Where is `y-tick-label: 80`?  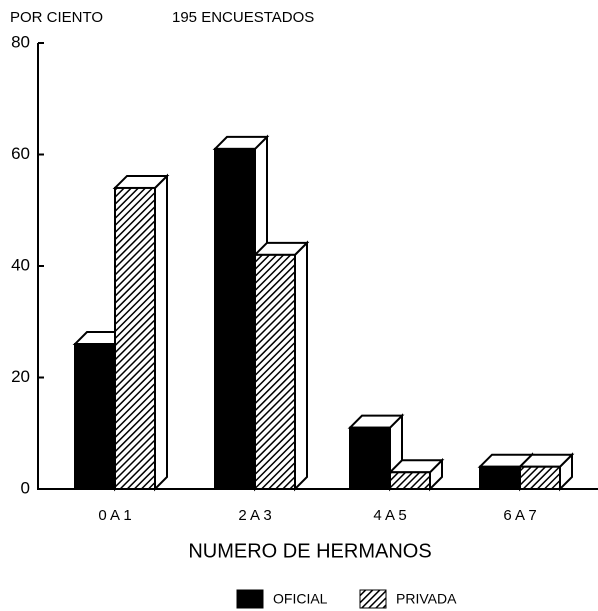
y-tick-label: 80 is located at coordinates (20, 41).